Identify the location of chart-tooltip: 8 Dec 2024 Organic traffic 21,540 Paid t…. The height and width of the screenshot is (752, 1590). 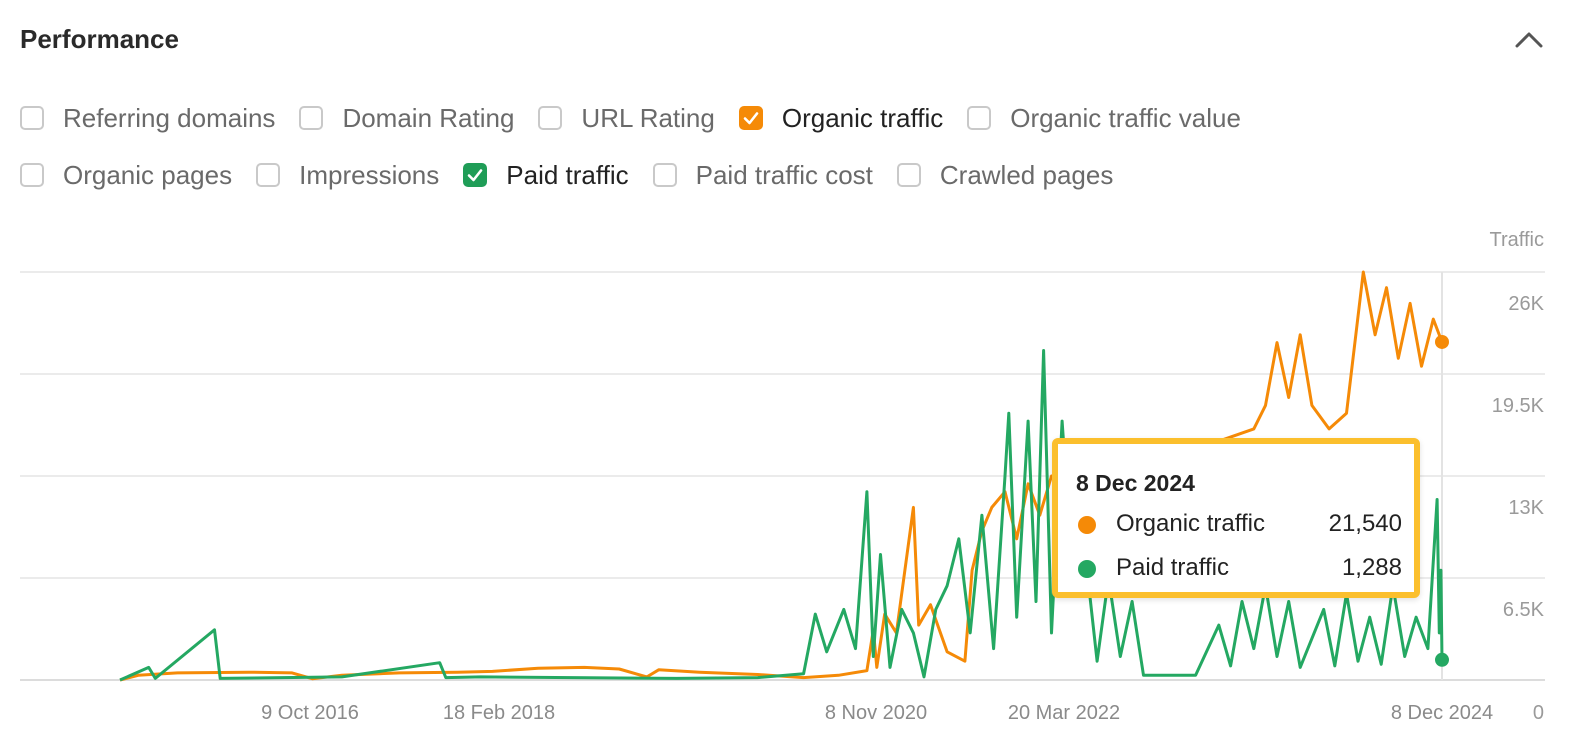
(1236, 518).